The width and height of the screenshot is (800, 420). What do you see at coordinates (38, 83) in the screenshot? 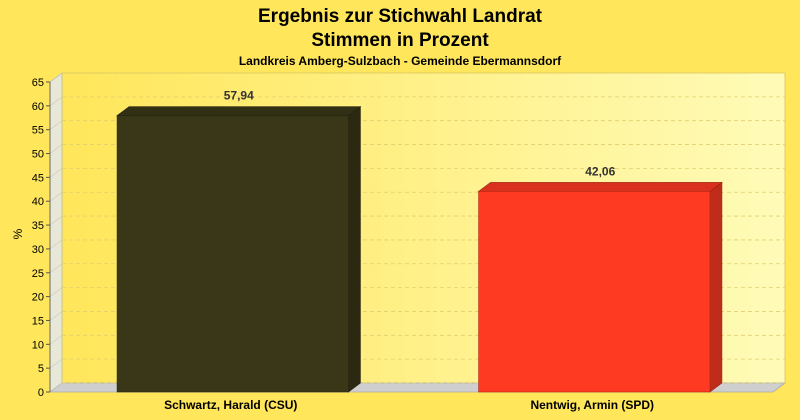
I see `y-tick-label: 65` at bounding box center [38, 83].